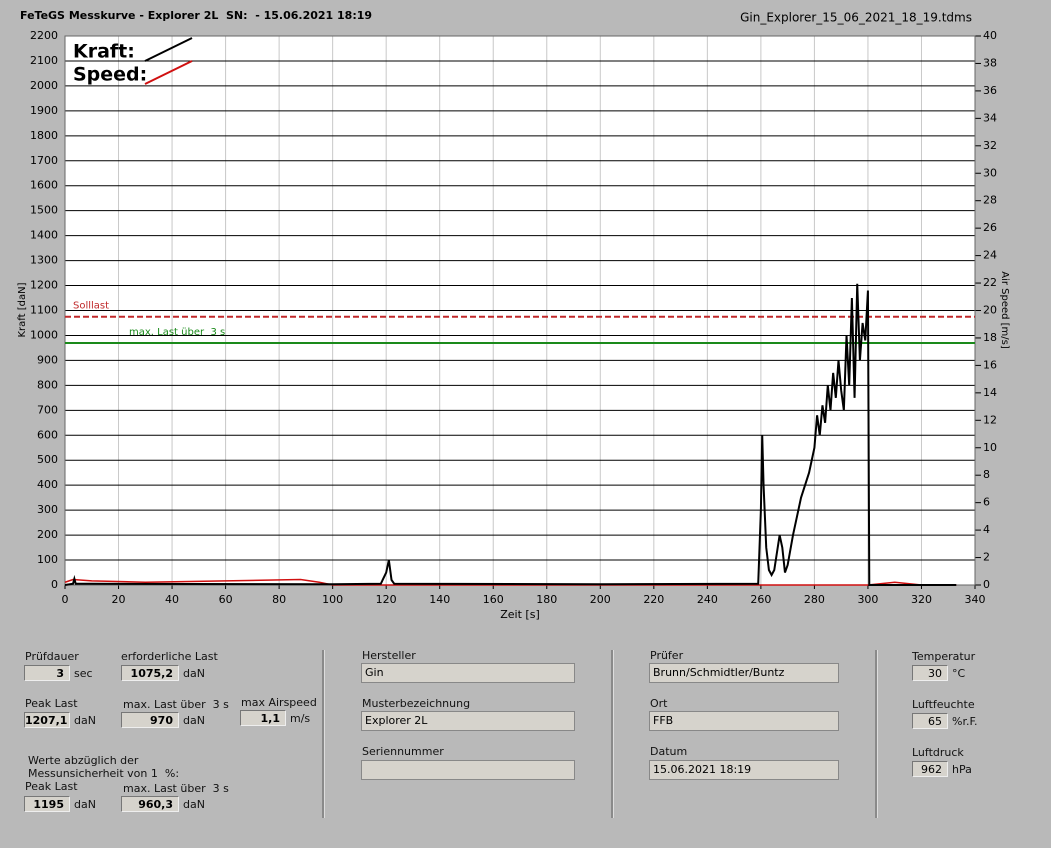  What do you see at coordinates (176, 788) in the screenshot?
I see `field-label: max. Last über 3 s` at bounding box center [176, 788].